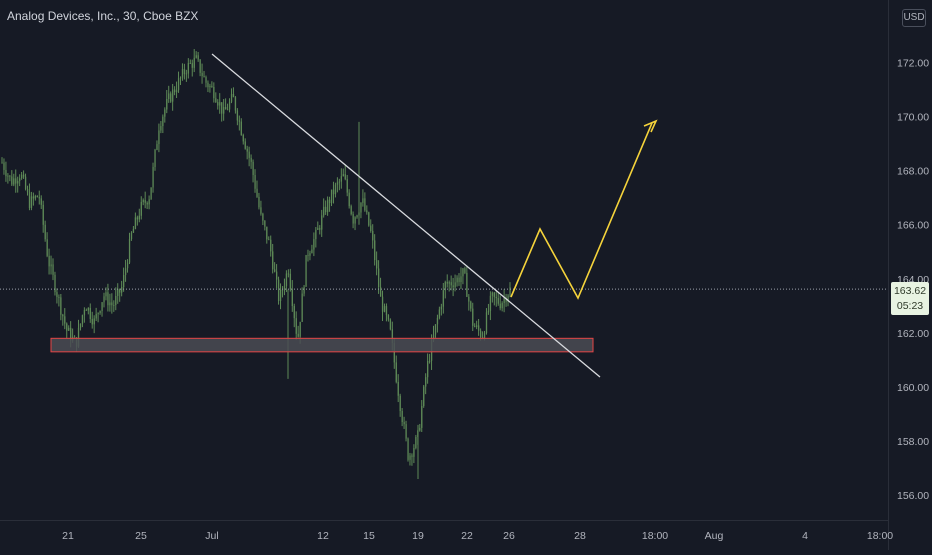  I want to click on projection-arrowhead, so click(650, 126).